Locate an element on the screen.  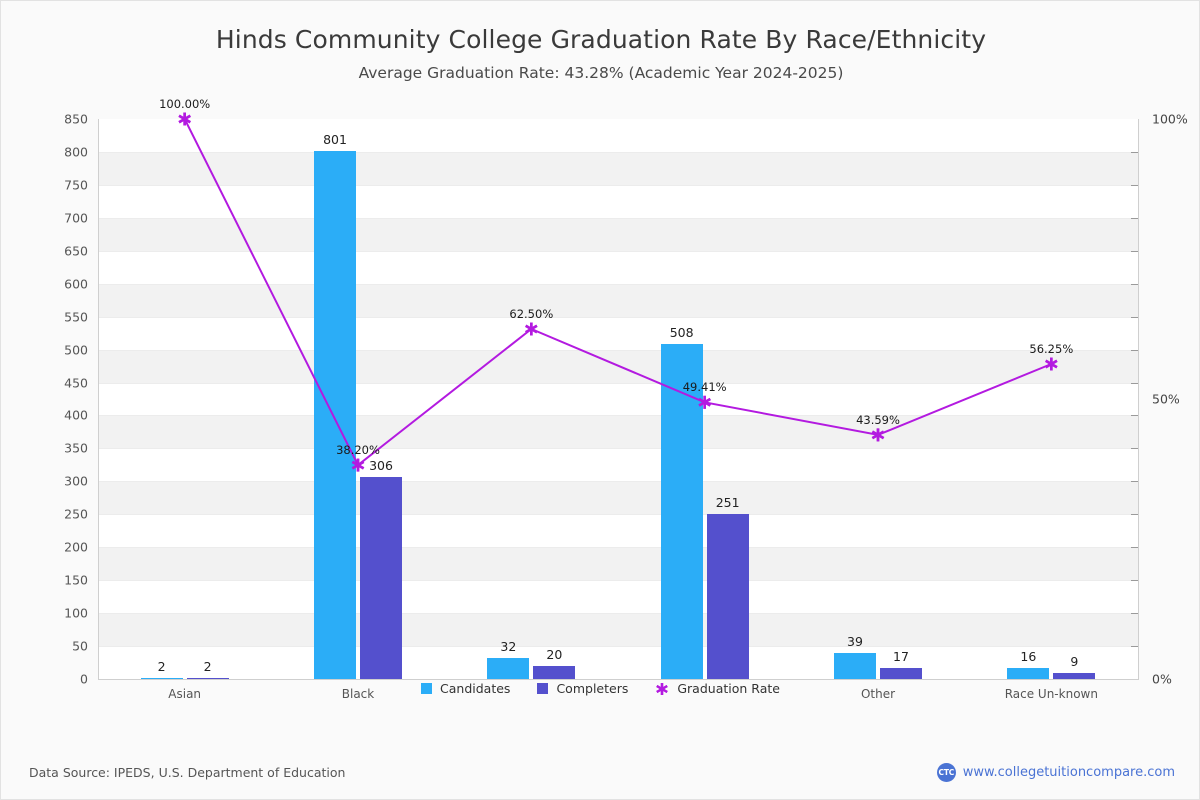
y-axis-tick-label: 700 is located at coordinates (76, 218).